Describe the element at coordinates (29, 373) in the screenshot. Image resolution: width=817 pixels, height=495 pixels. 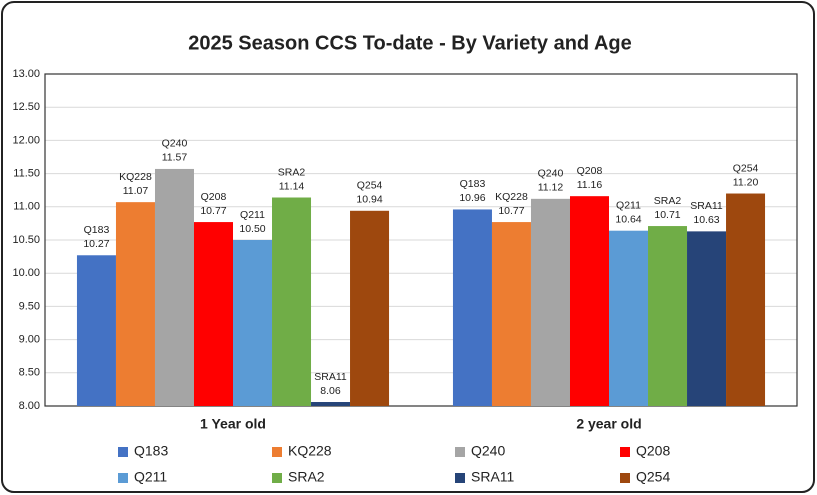
I see `y-tick-label: 8.50` at that location.